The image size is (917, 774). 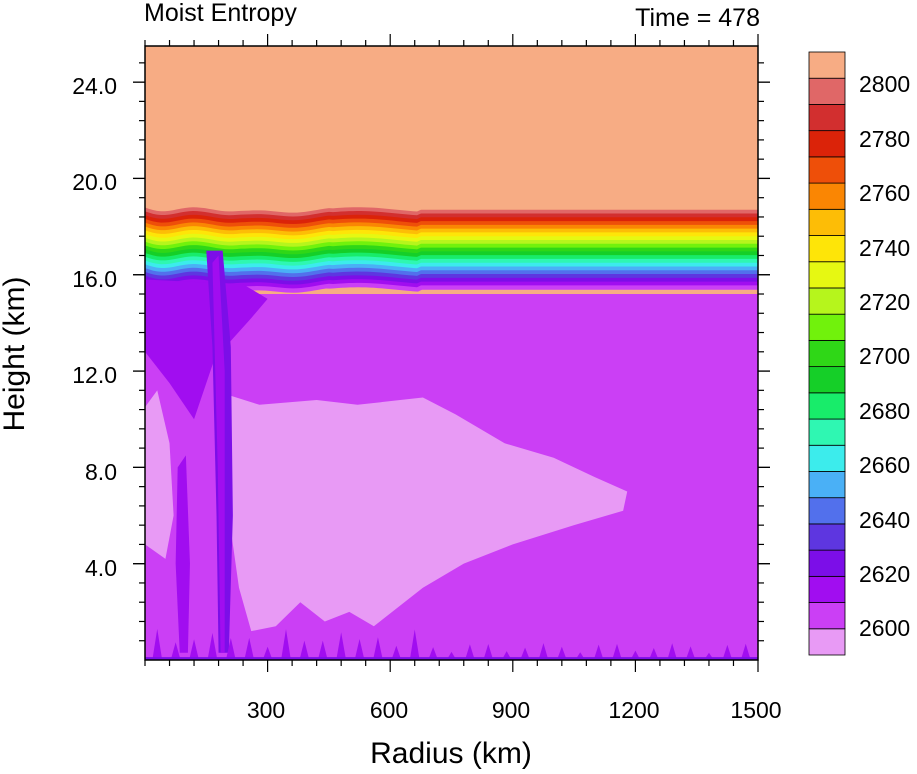 What do you see at coordinates (94, 375) in the screenshot?
I see `y-tick-label: 12.0` at bounding box center [94, 375].